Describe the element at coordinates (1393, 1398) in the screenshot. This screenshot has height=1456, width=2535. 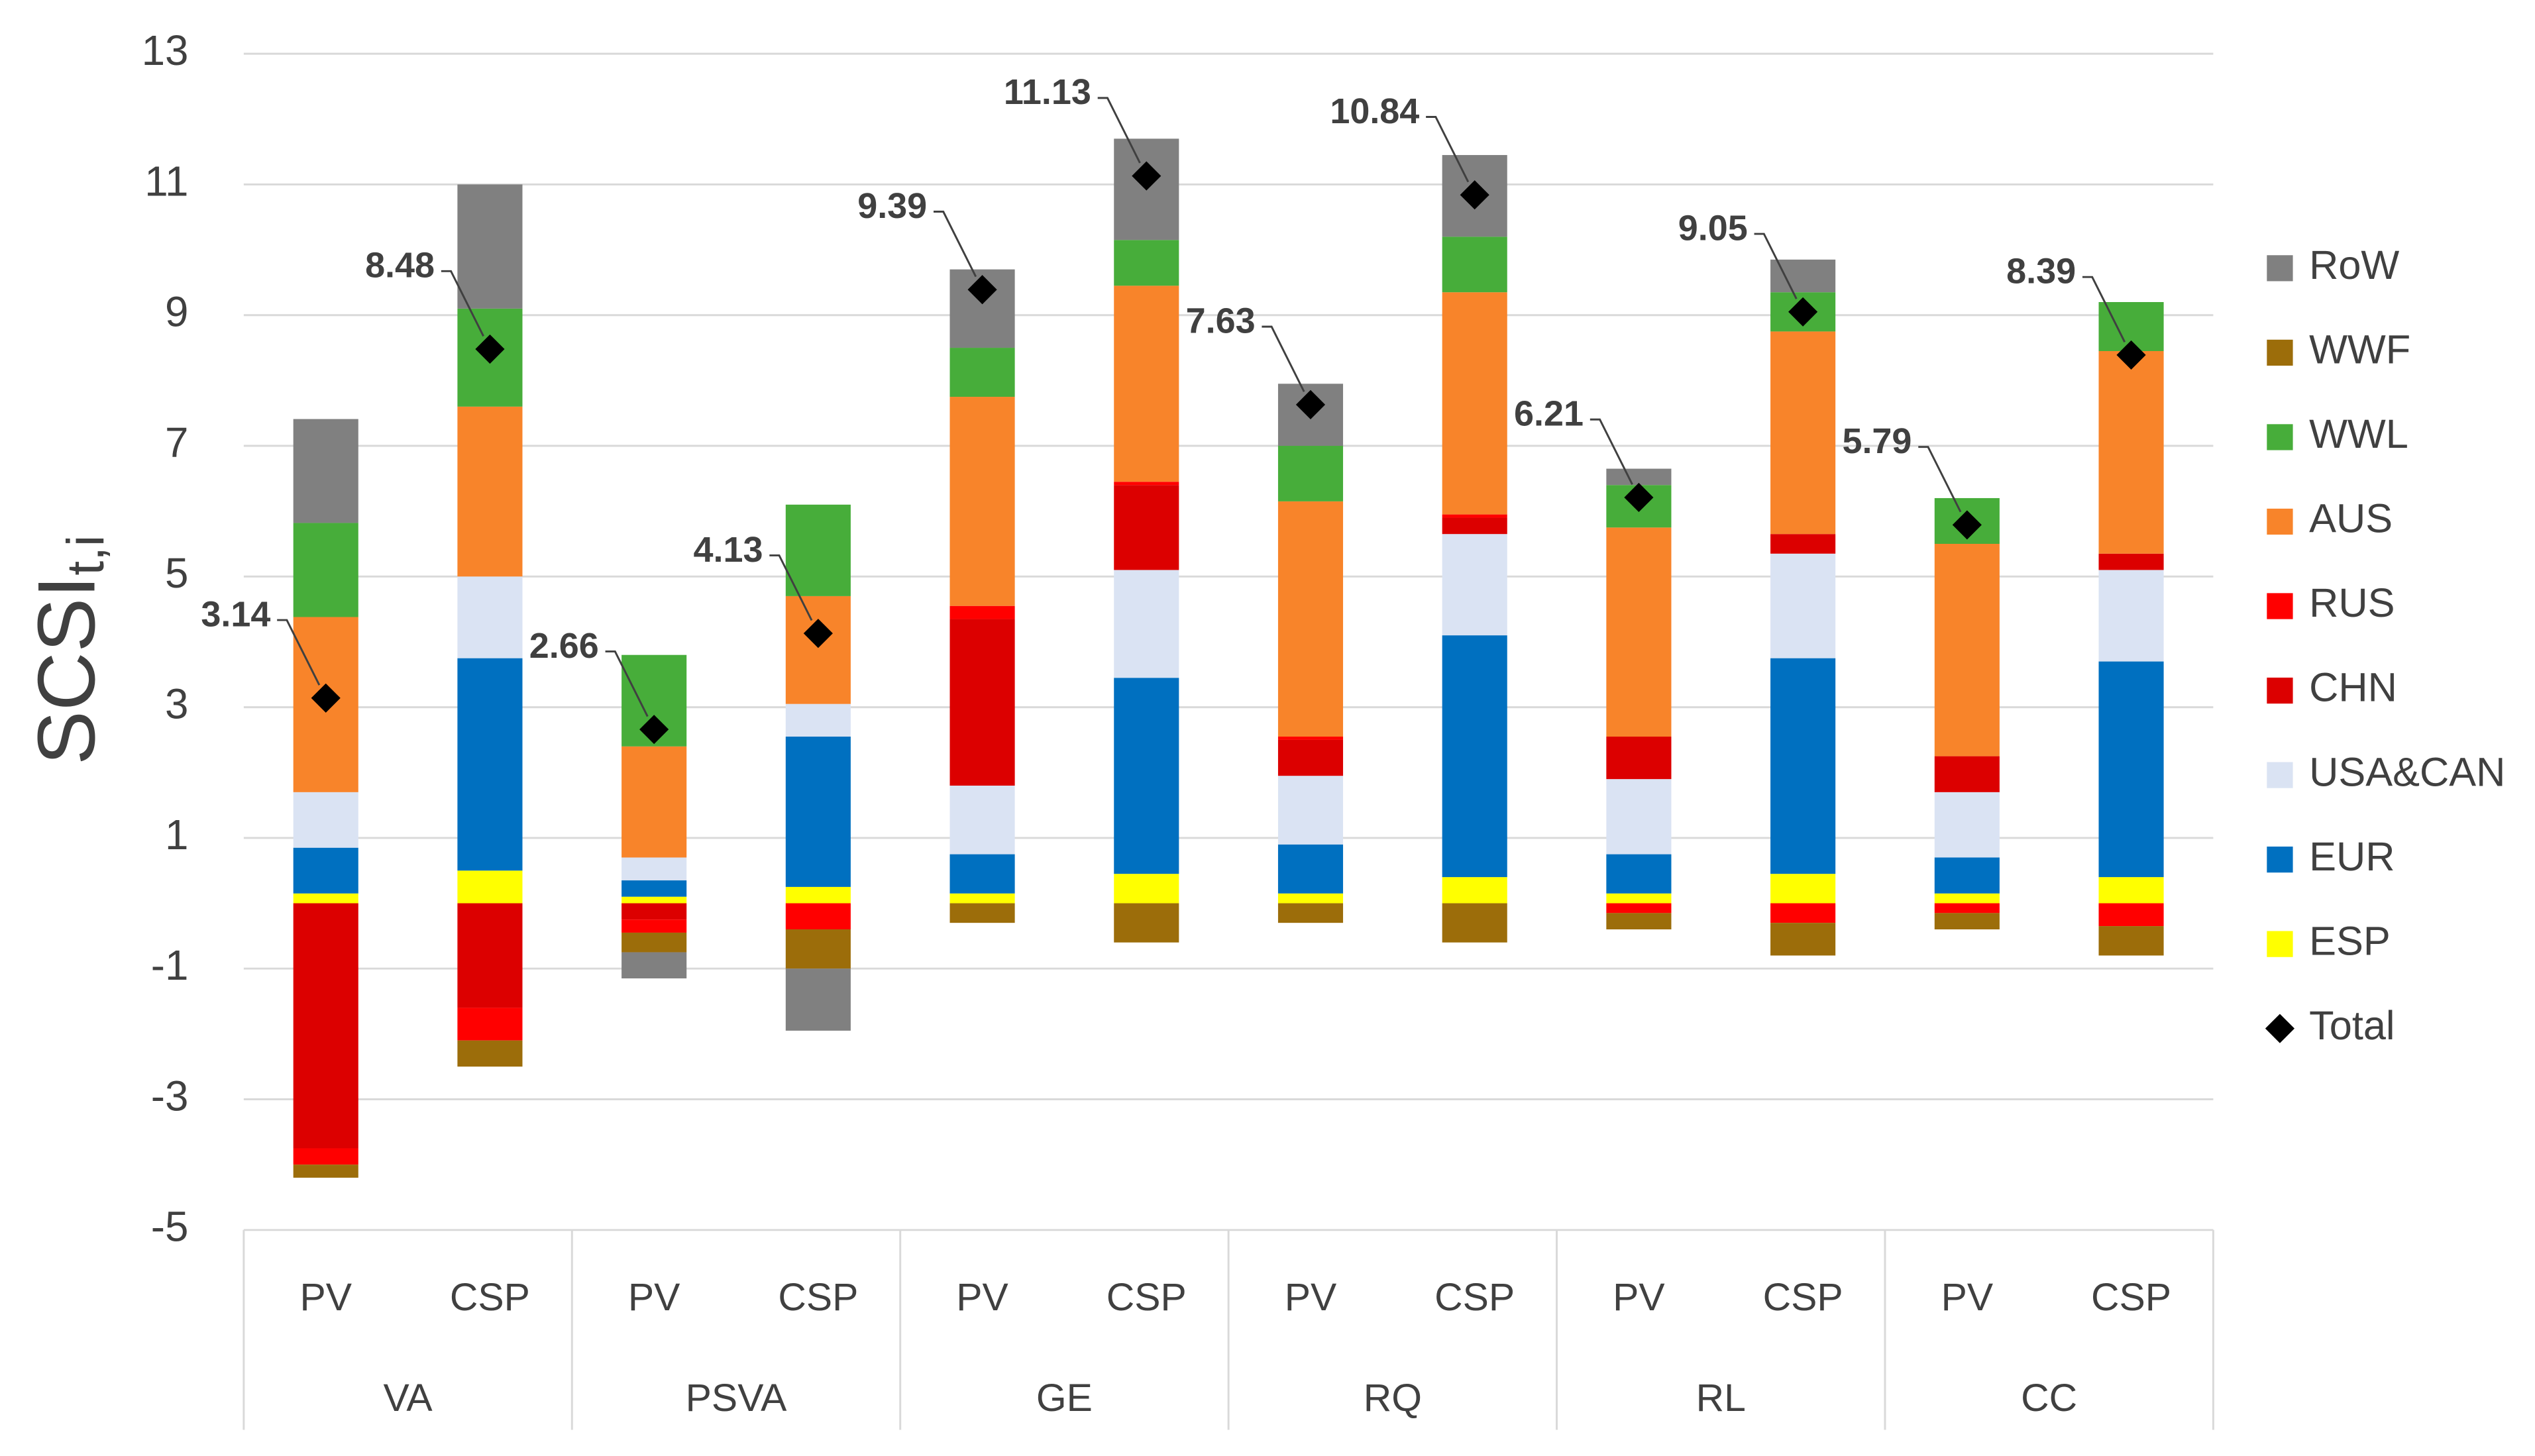
I see `group-label: RQ` at that location.